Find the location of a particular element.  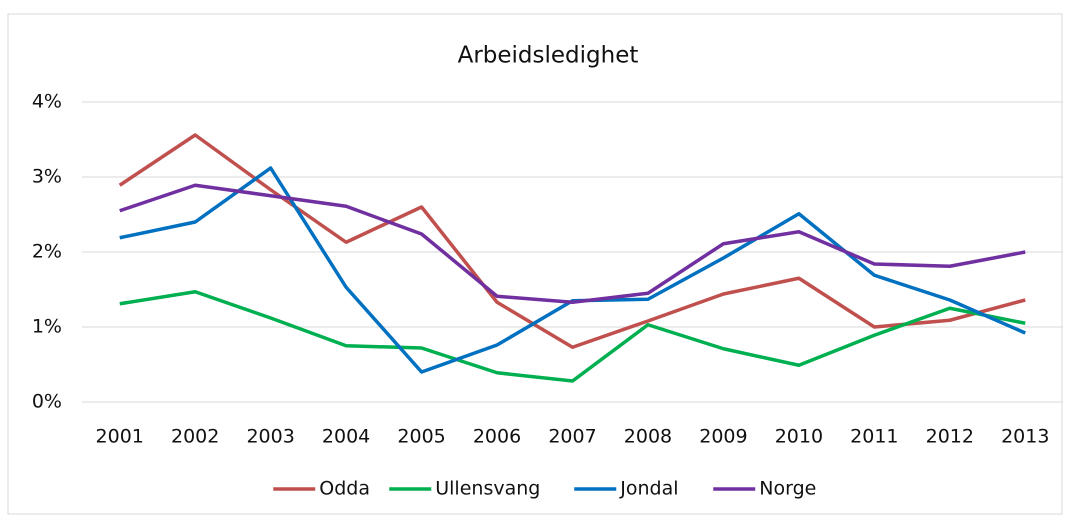

x-tick-label: 2011 is located at coordinates (874, 437).